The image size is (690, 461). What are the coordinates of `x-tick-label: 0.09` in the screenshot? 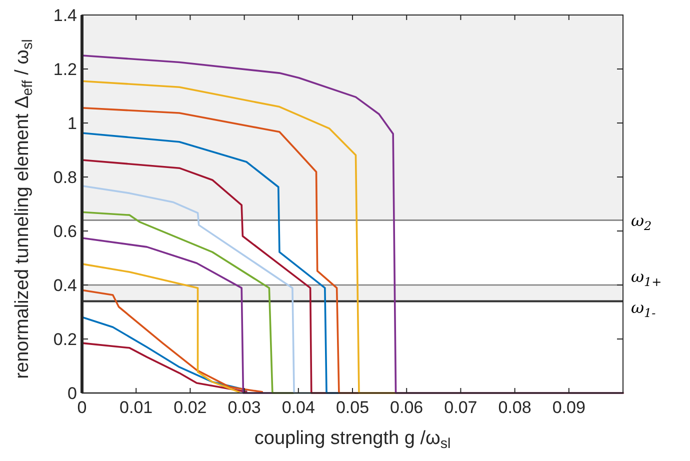 It's located at (569, 407).